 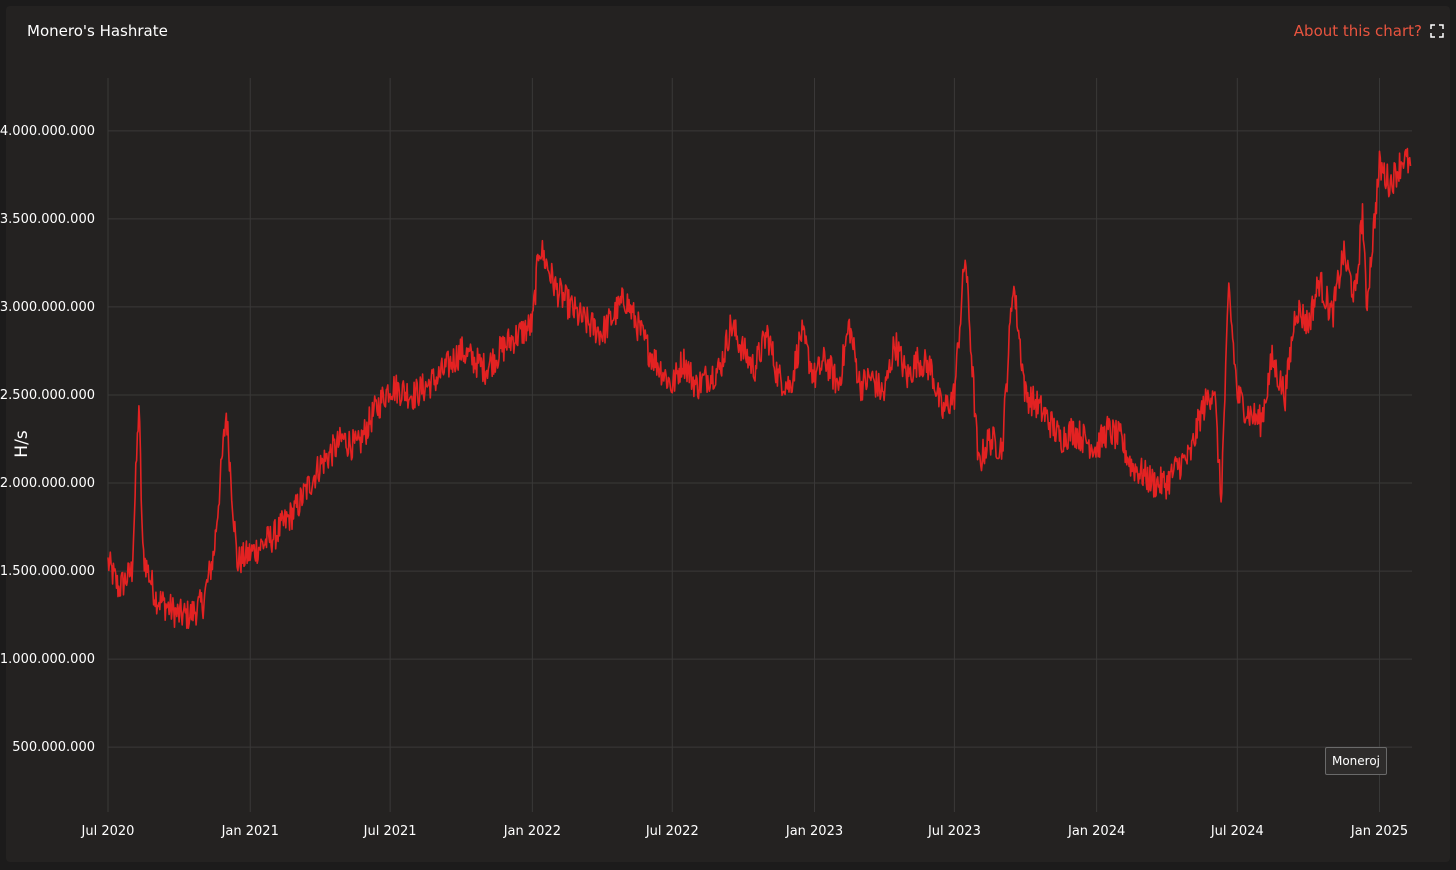 What do you see at coordinates (47, 307) in the screenshot?
I see `y-tick-label: 3.000.000.000` at bounding box center [47, 307].